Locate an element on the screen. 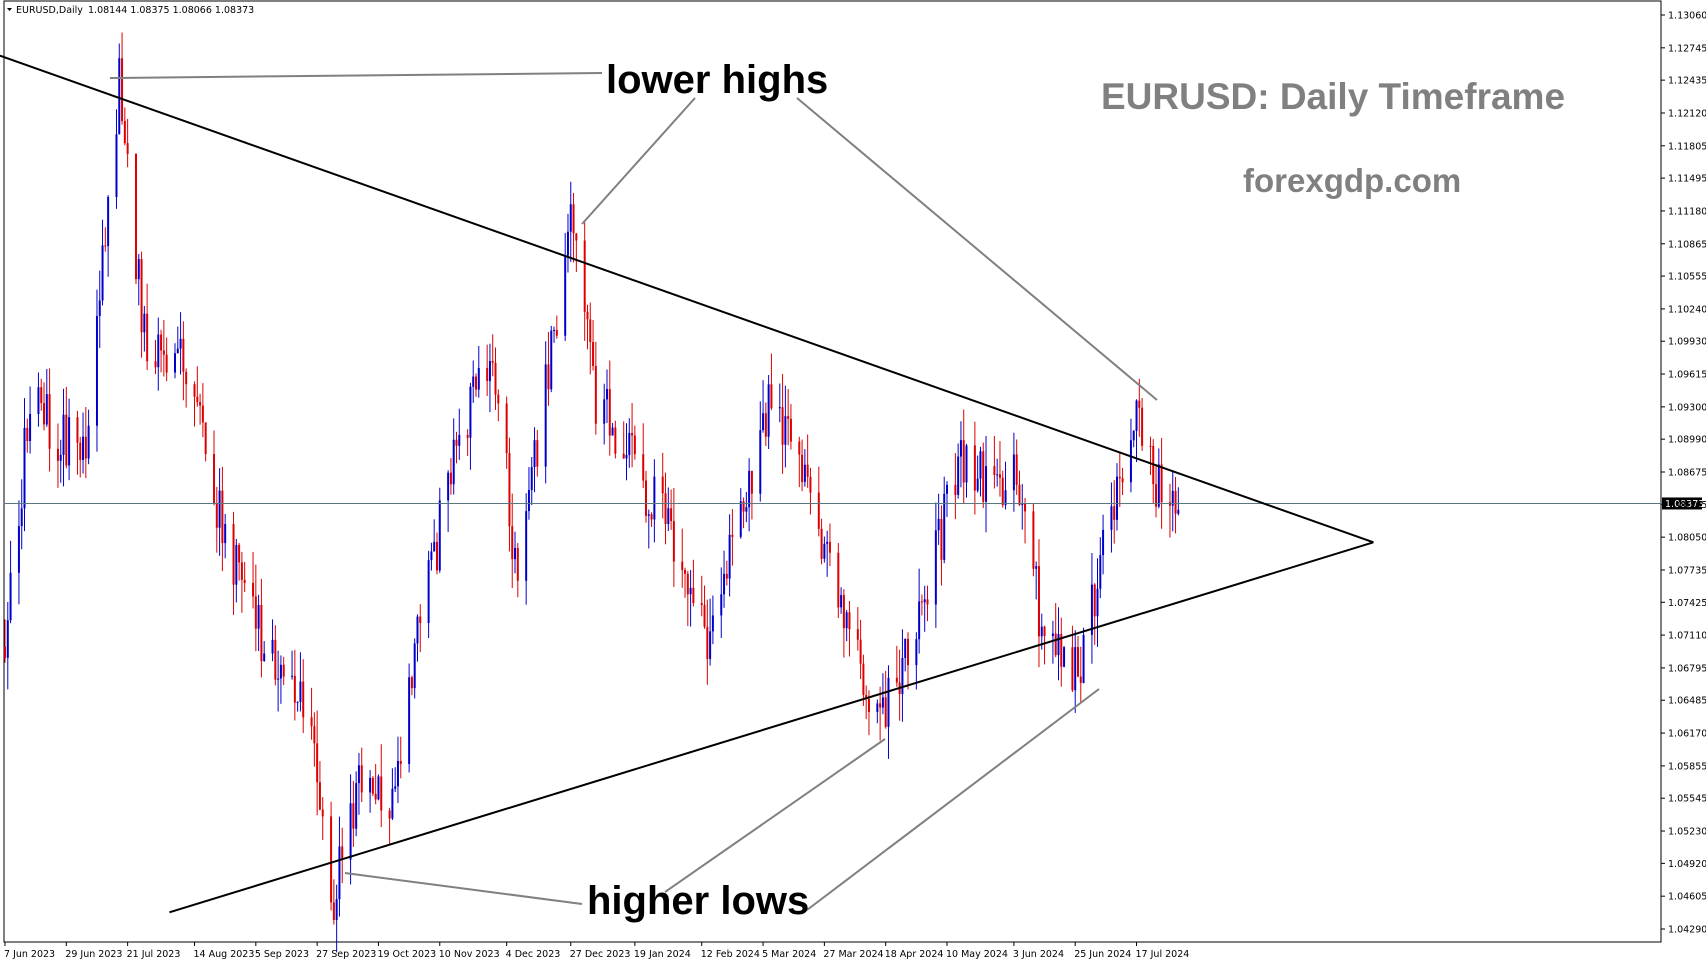  price-tick-label: 1.06170 is located at coordinates (1687, 734).